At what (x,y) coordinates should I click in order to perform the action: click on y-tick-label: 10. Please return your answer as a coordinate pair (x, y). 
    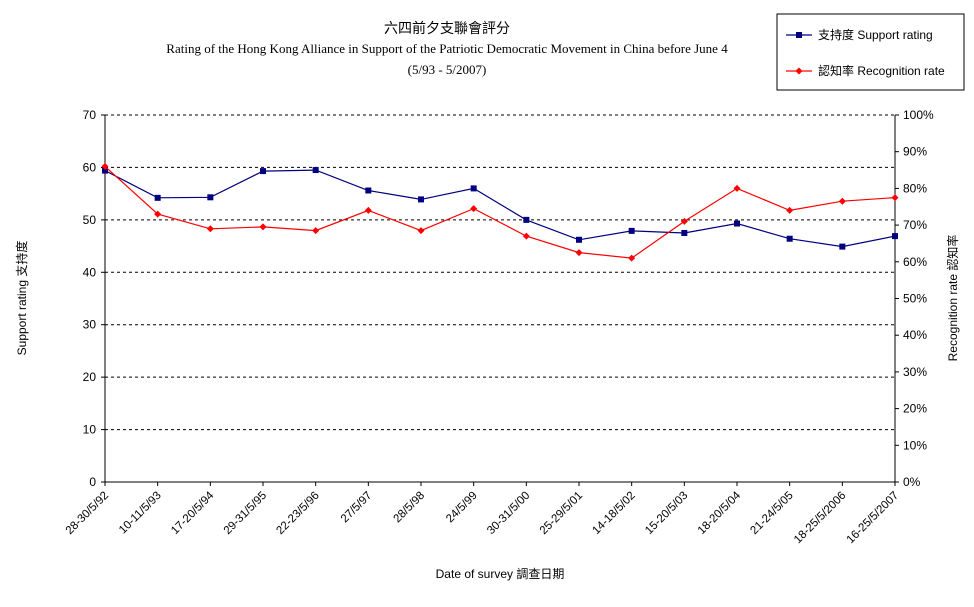
    Looking at the image, I should click on (90, 430).